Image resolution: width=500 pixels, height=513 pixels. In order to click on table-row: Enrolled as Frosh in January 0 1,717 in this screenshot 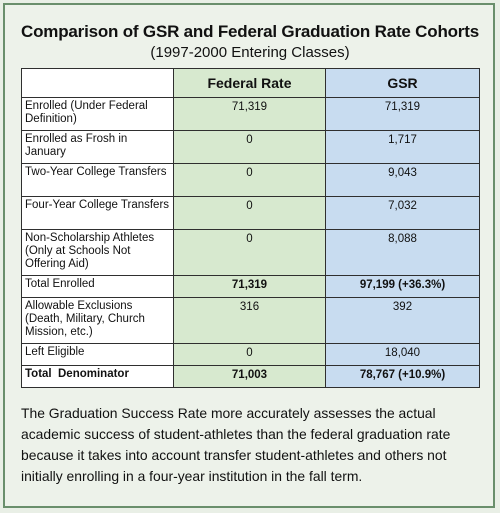, I will do `click(250, 147)`.